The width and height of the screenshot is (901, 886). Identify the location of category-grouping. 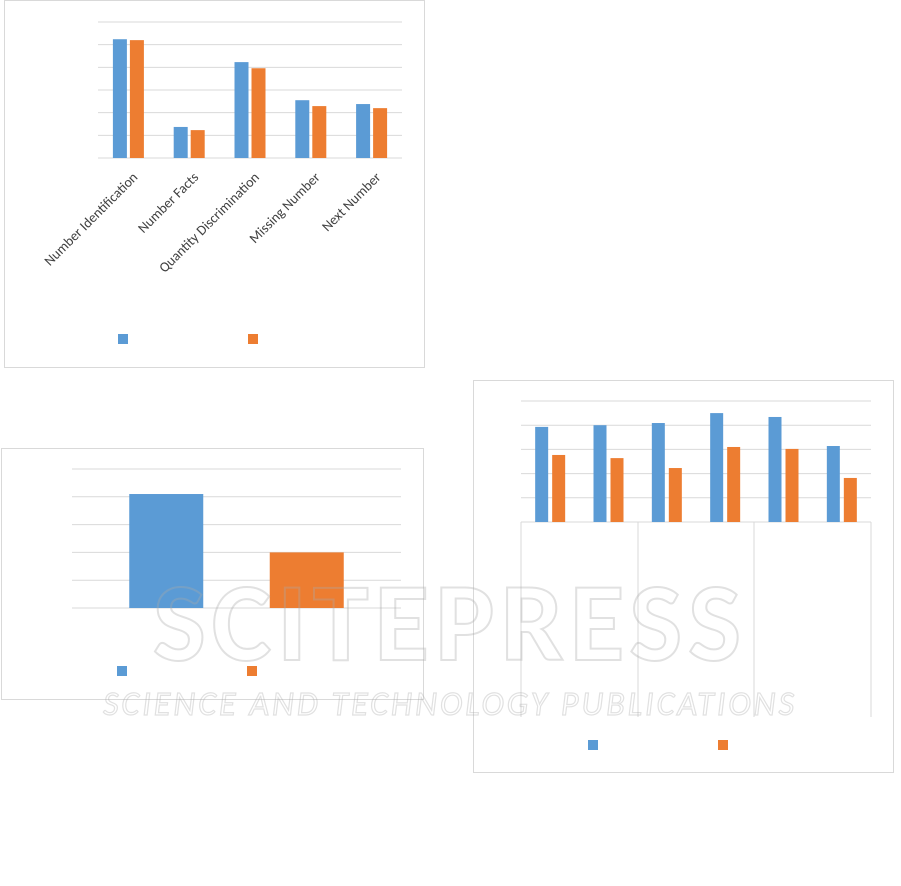
(696, 619).